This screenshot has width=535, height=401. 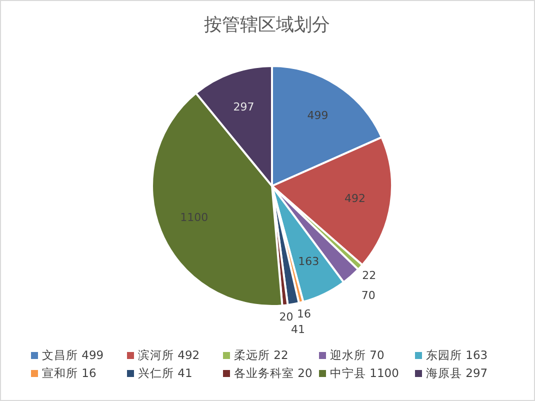 I want to click on data-label: 297, so click(x=243, y=107).